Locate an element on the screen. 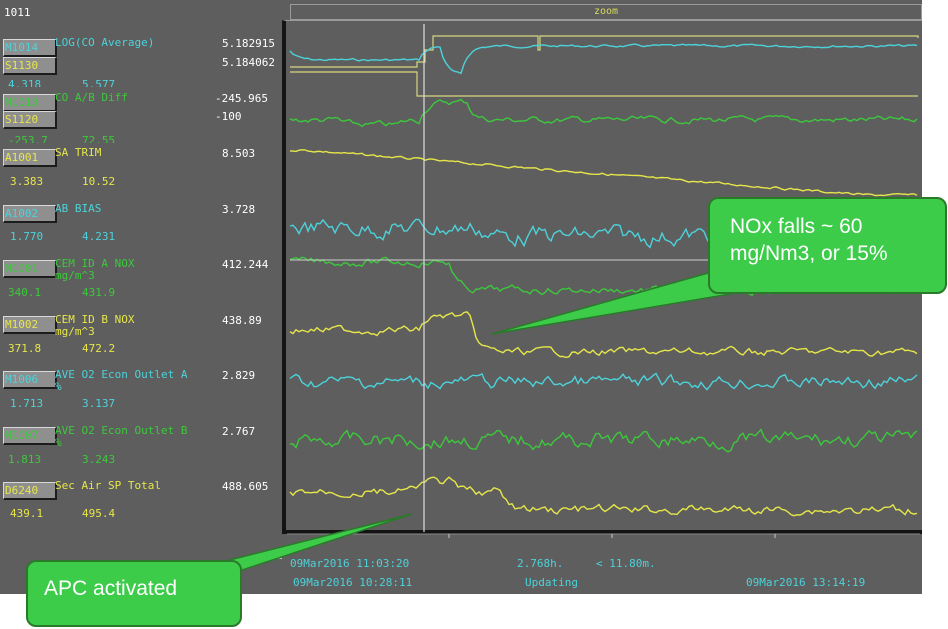 The width and height of the screenshot is (948, 629). end-time: 09Mar2016 13:14:19 is located at coordinates (806, 582).